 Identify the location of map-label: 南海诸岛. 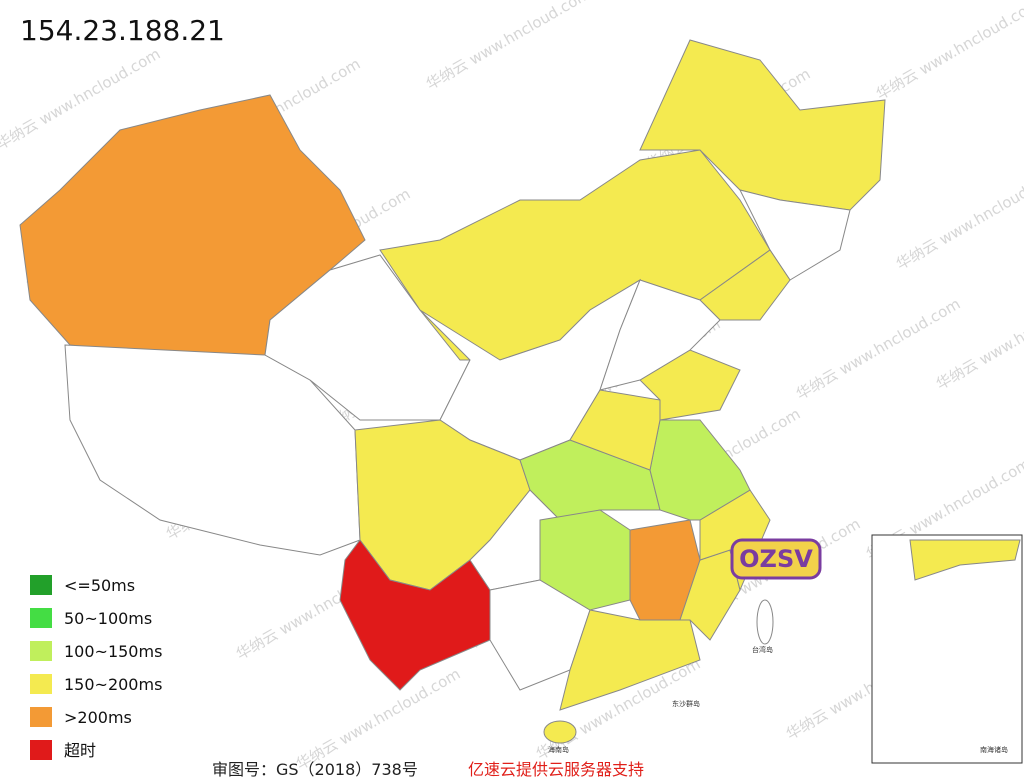
(994, 749).